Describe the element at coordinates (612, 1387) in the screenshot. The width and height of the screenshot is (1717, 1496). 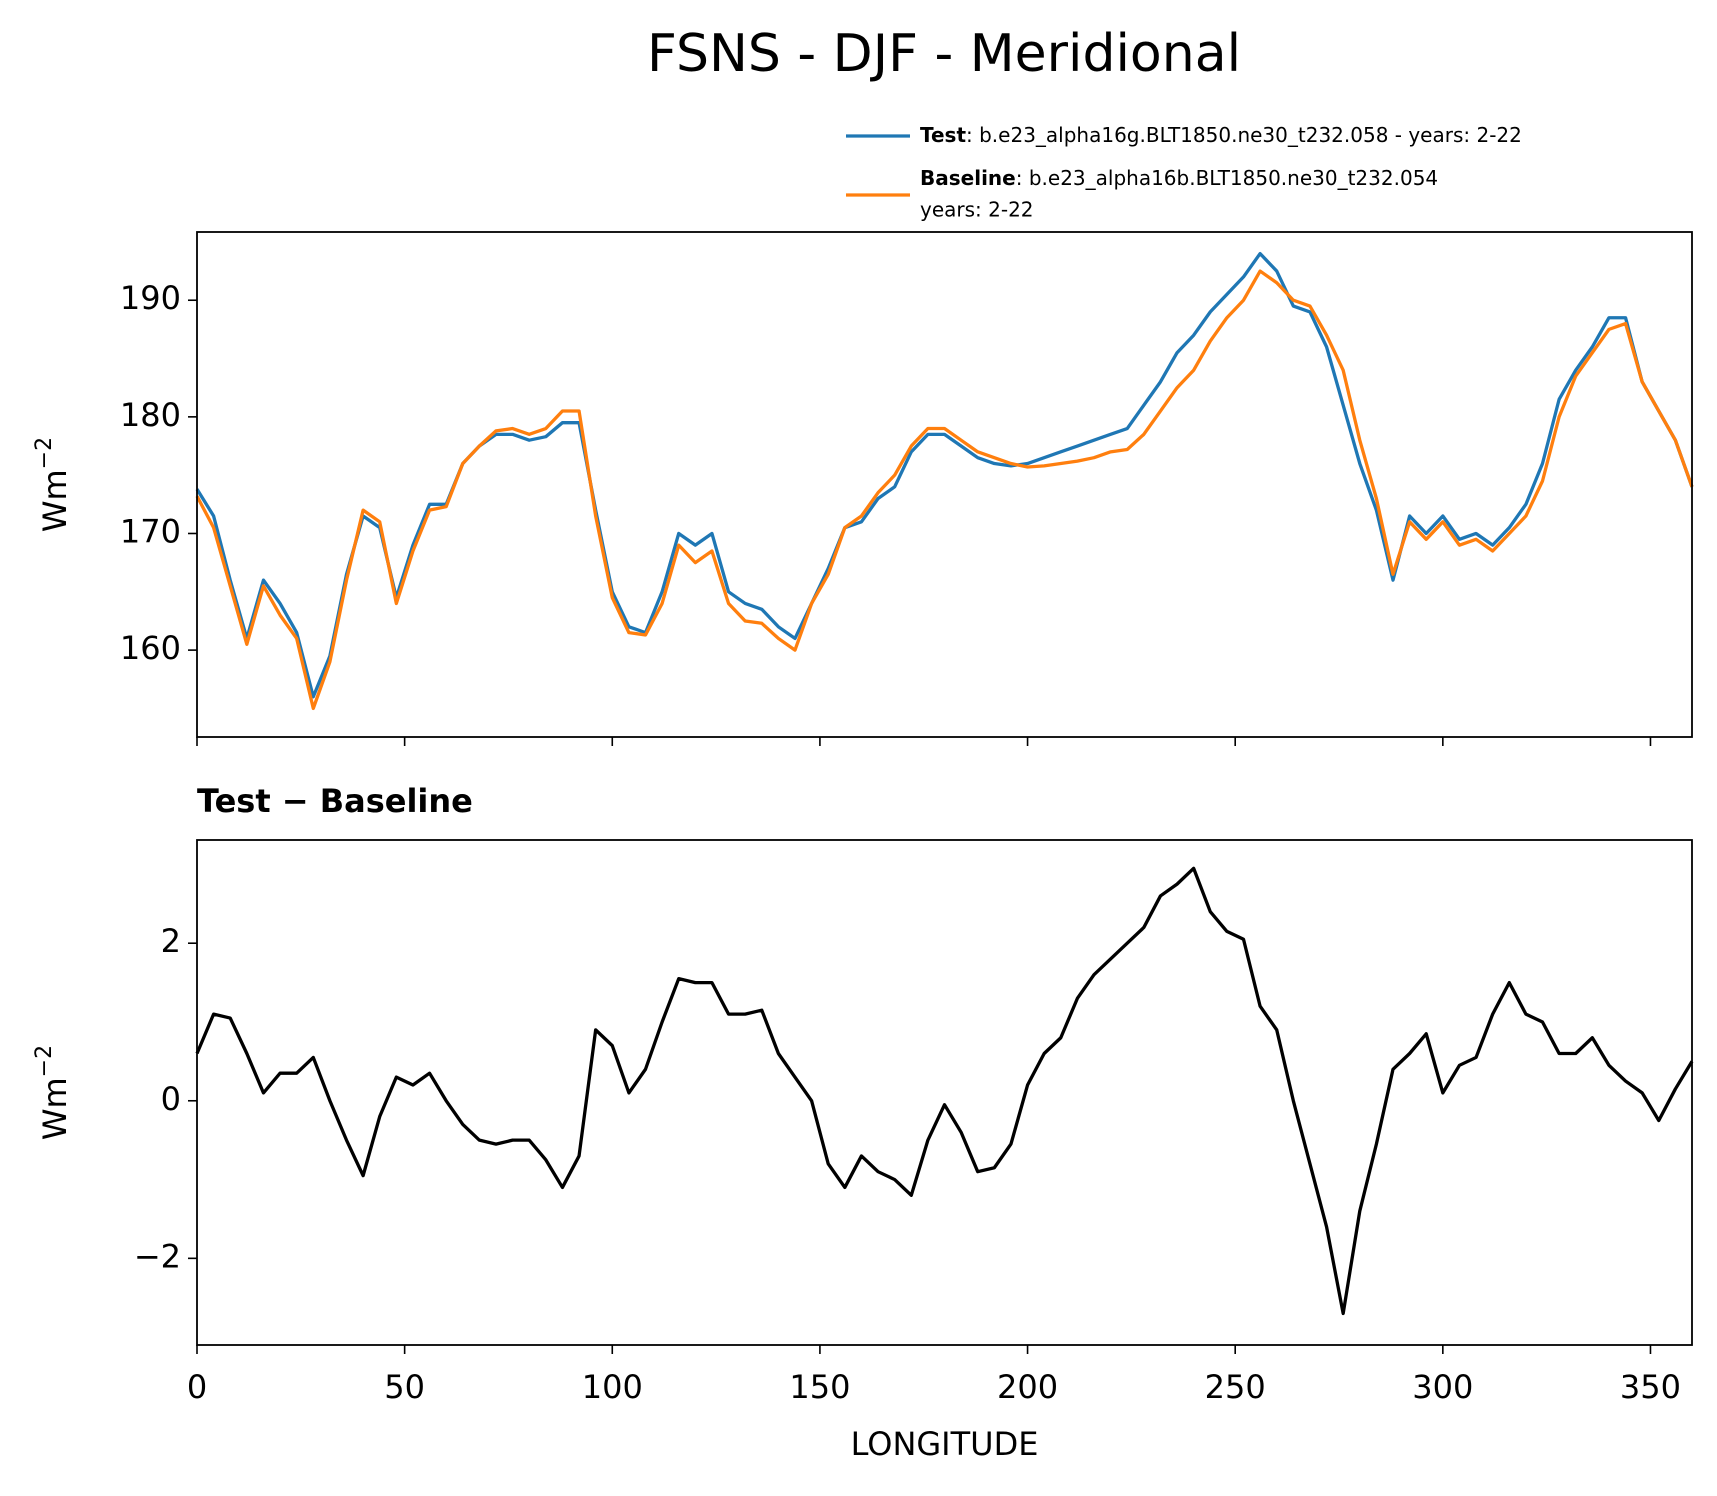
I see `x-tick-label: 100` at that location.